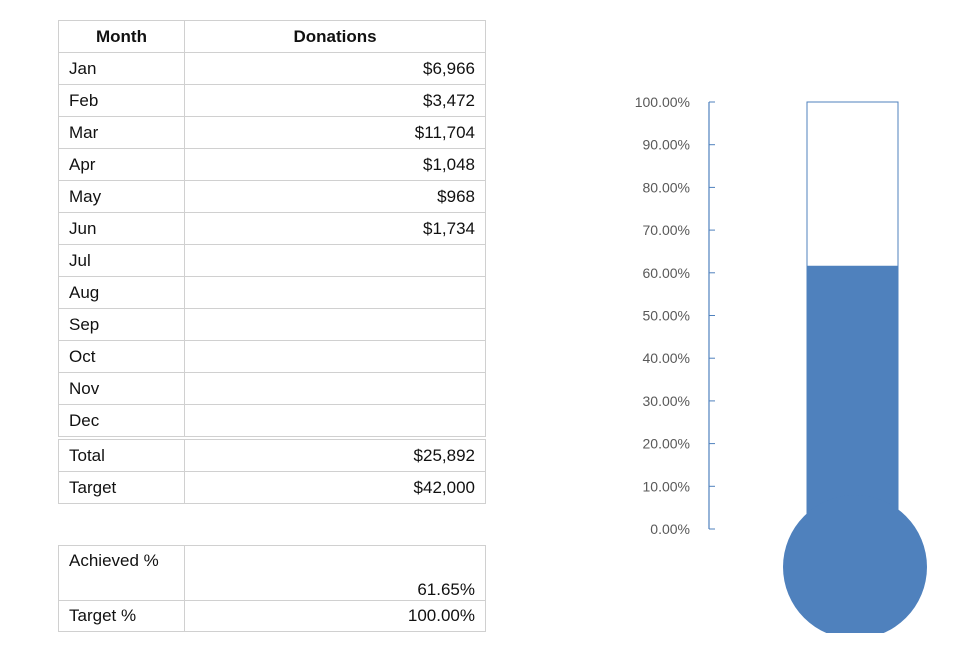  Describe the element at coordinates (666, 486) in the screenshot. I see `y-tick-label: 10.00%` at that location.